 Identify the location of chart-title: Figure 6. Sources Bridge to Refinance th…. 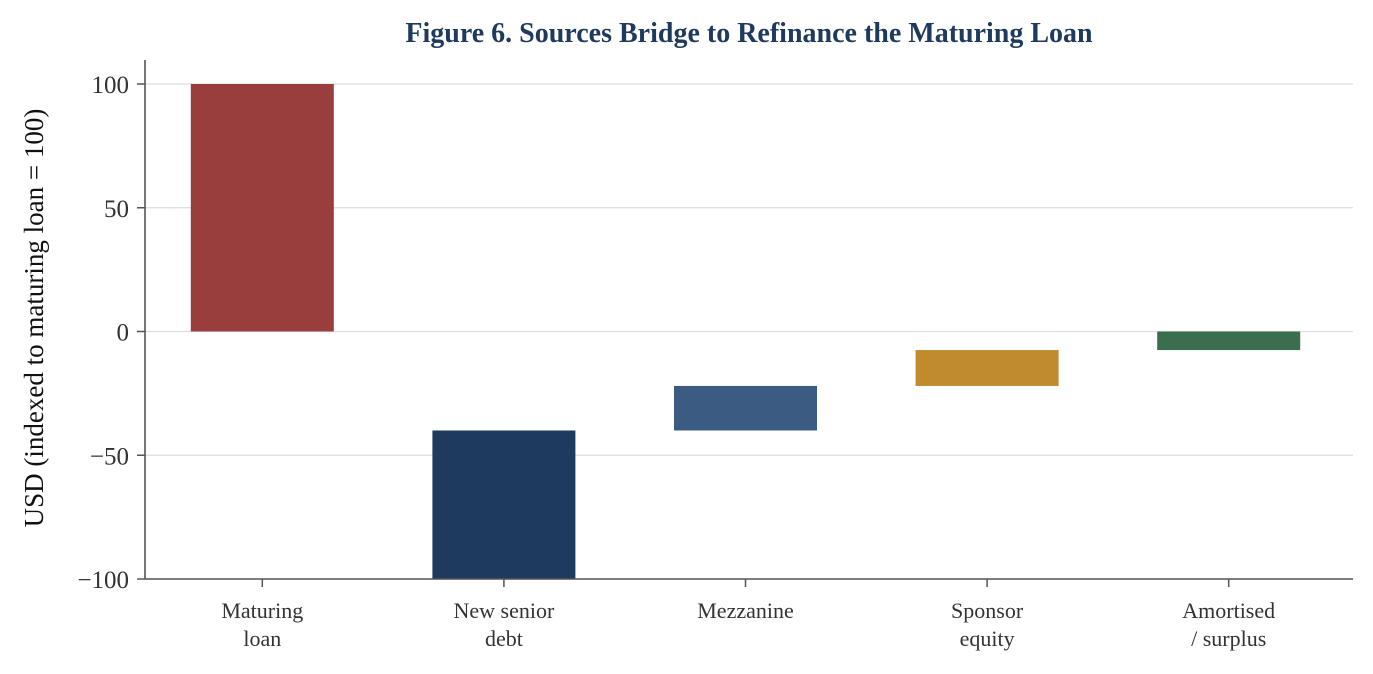
(749, 33).